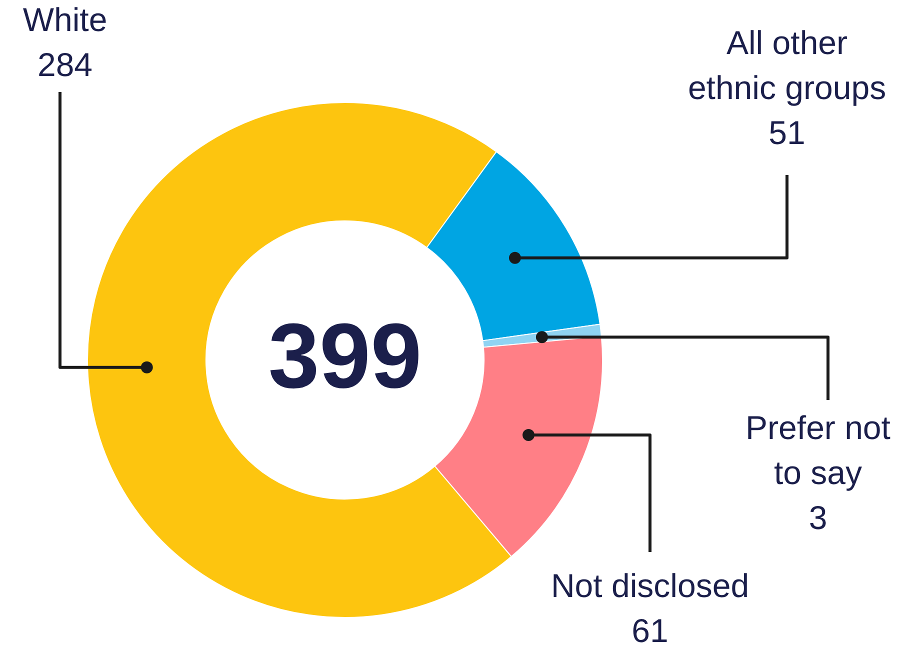 This screenshot has height=651, width=911. I want to click on slice-label: All other ethnic groups, so click(787, 65).